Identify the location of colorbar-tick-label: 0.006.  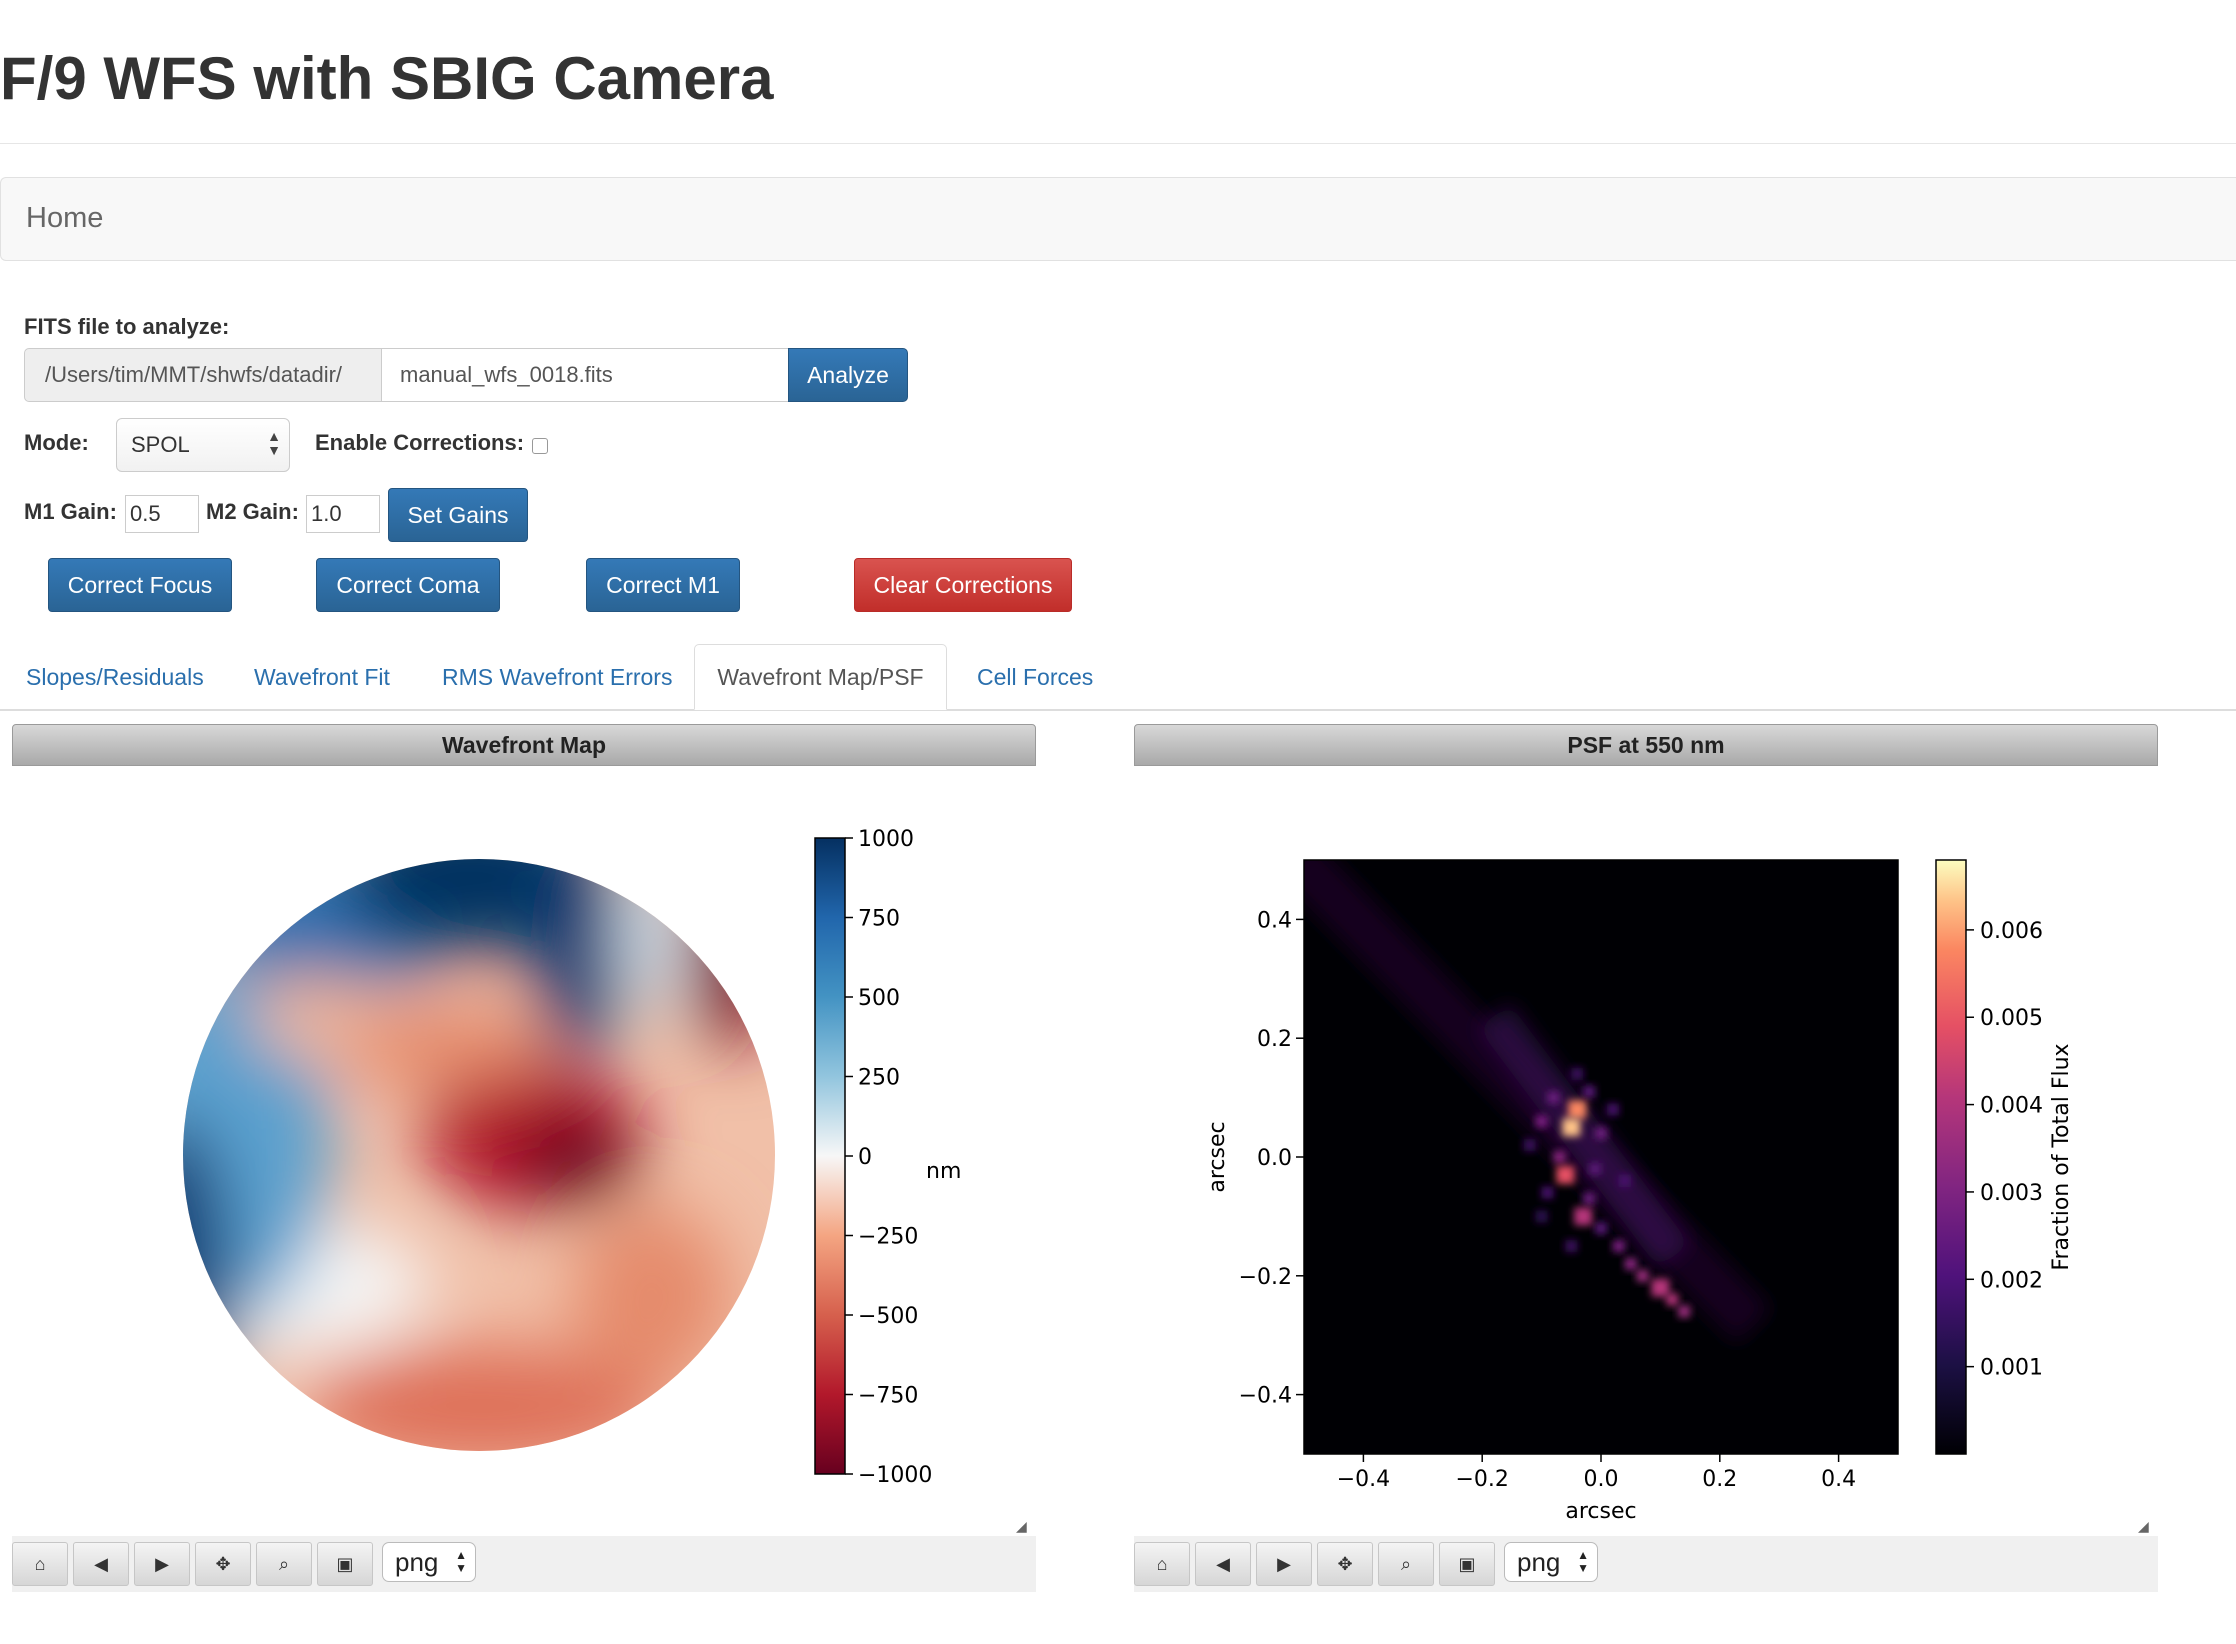
(2011, 931).